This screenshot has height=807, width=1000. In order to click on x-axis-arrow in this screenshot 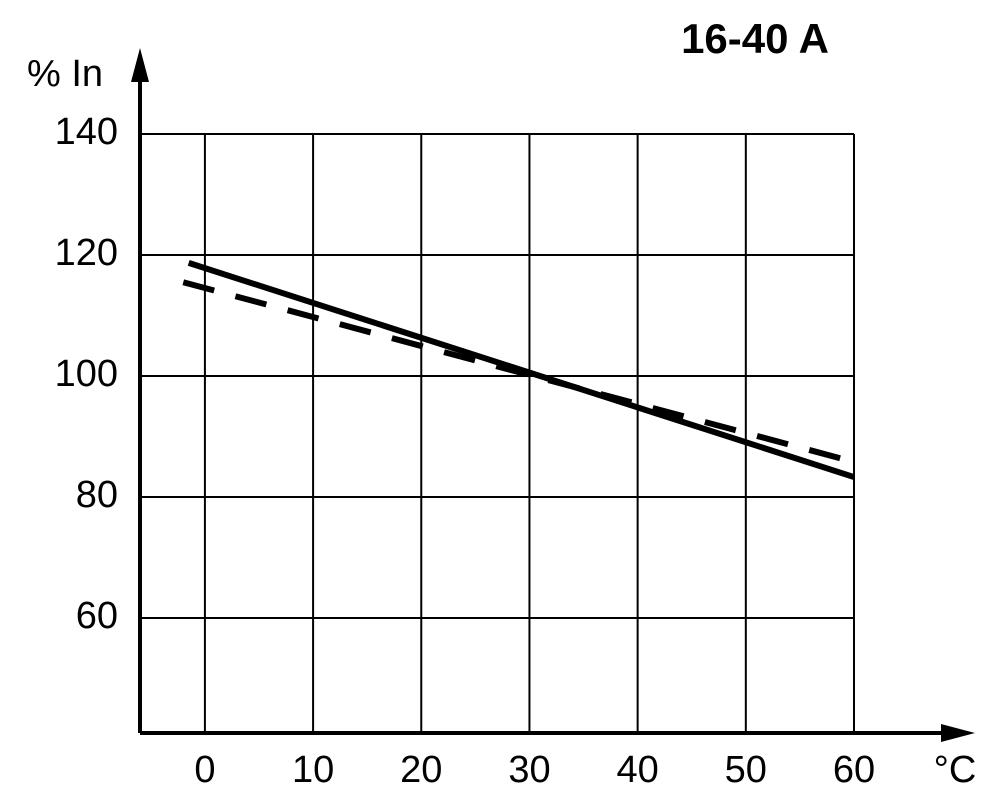, I will do `click(958, 733)`.